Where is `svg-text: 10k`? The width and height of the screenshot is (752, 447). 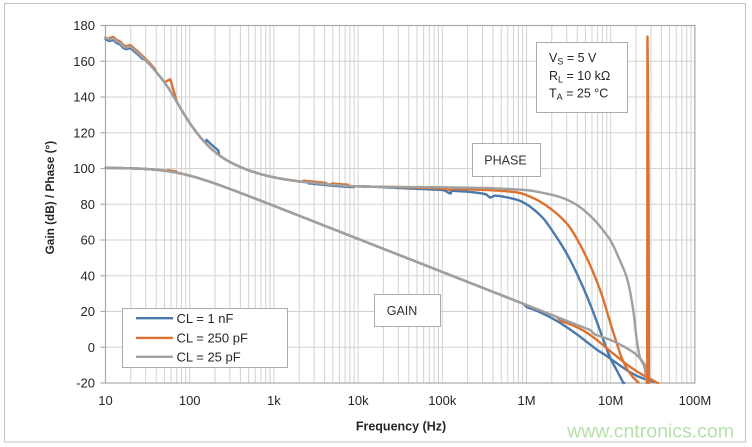
svg-text: 10k is located at coordinates (358, 400).